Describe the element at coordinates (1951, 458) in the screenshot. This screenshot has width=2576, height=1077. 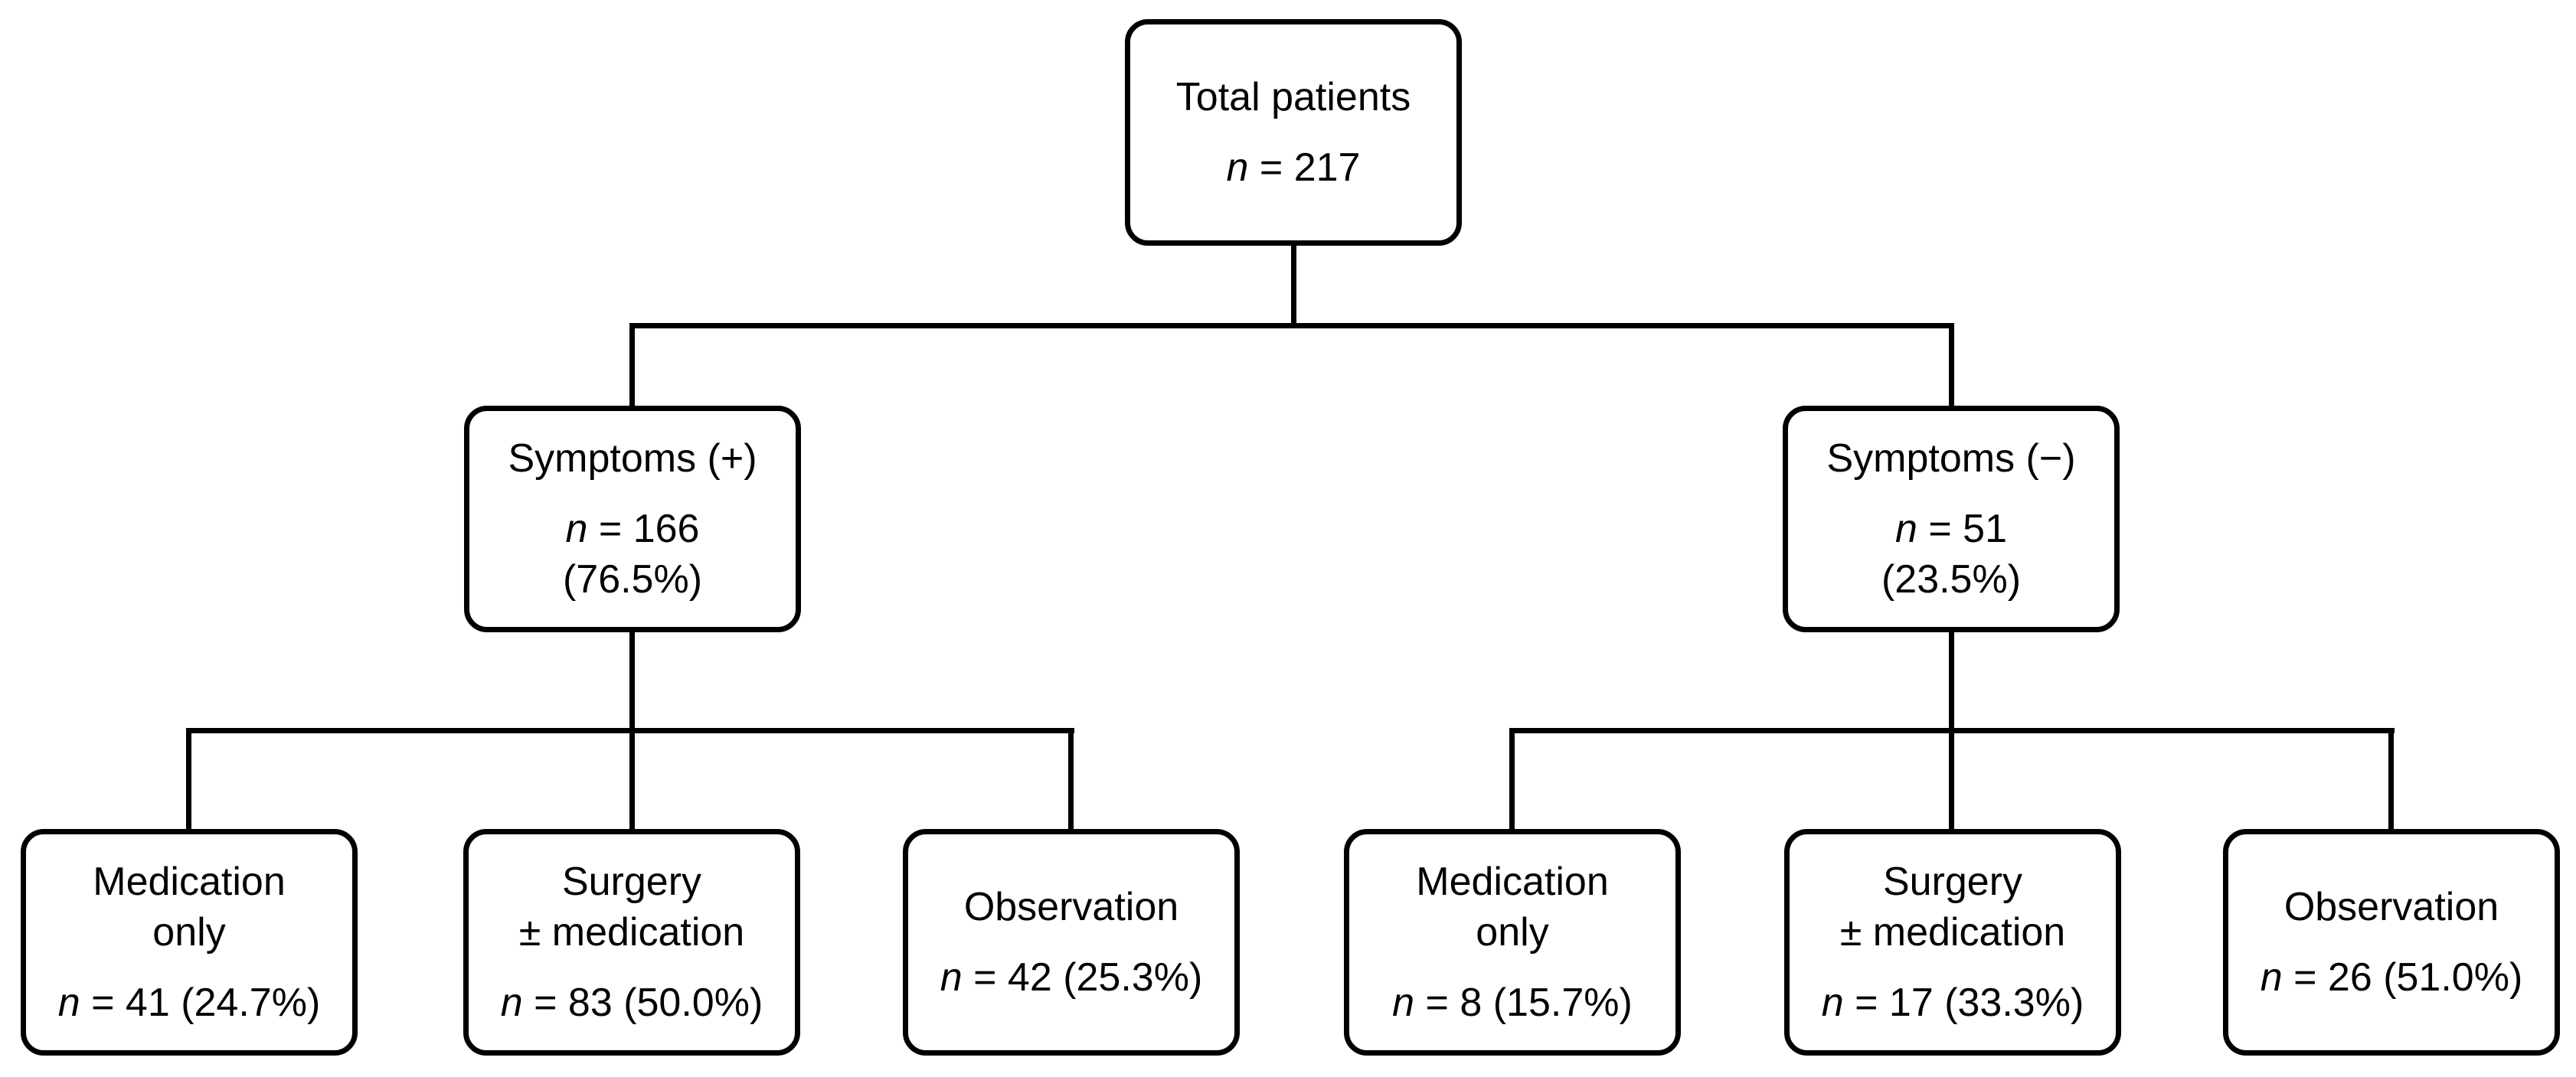
I see `node-label: Symptoms (−)` at that location.